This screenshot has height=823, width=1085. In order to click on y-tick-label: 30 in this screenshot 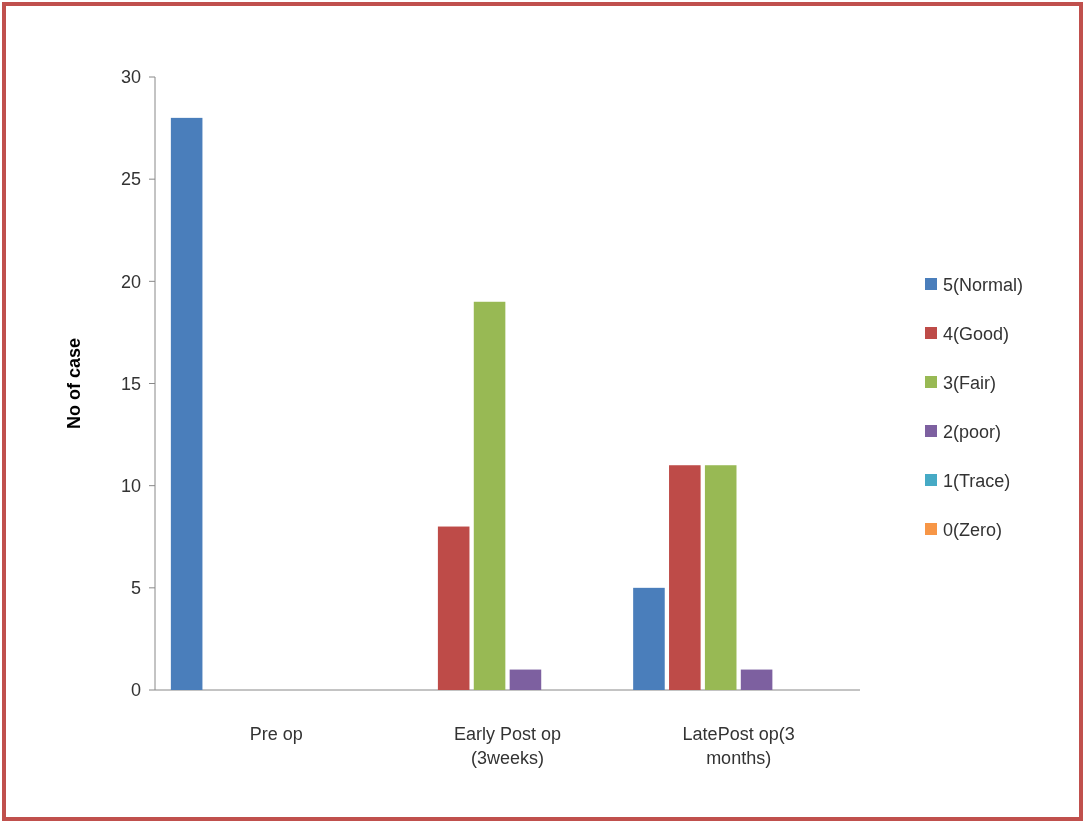, I will do `click(130, 77)`.